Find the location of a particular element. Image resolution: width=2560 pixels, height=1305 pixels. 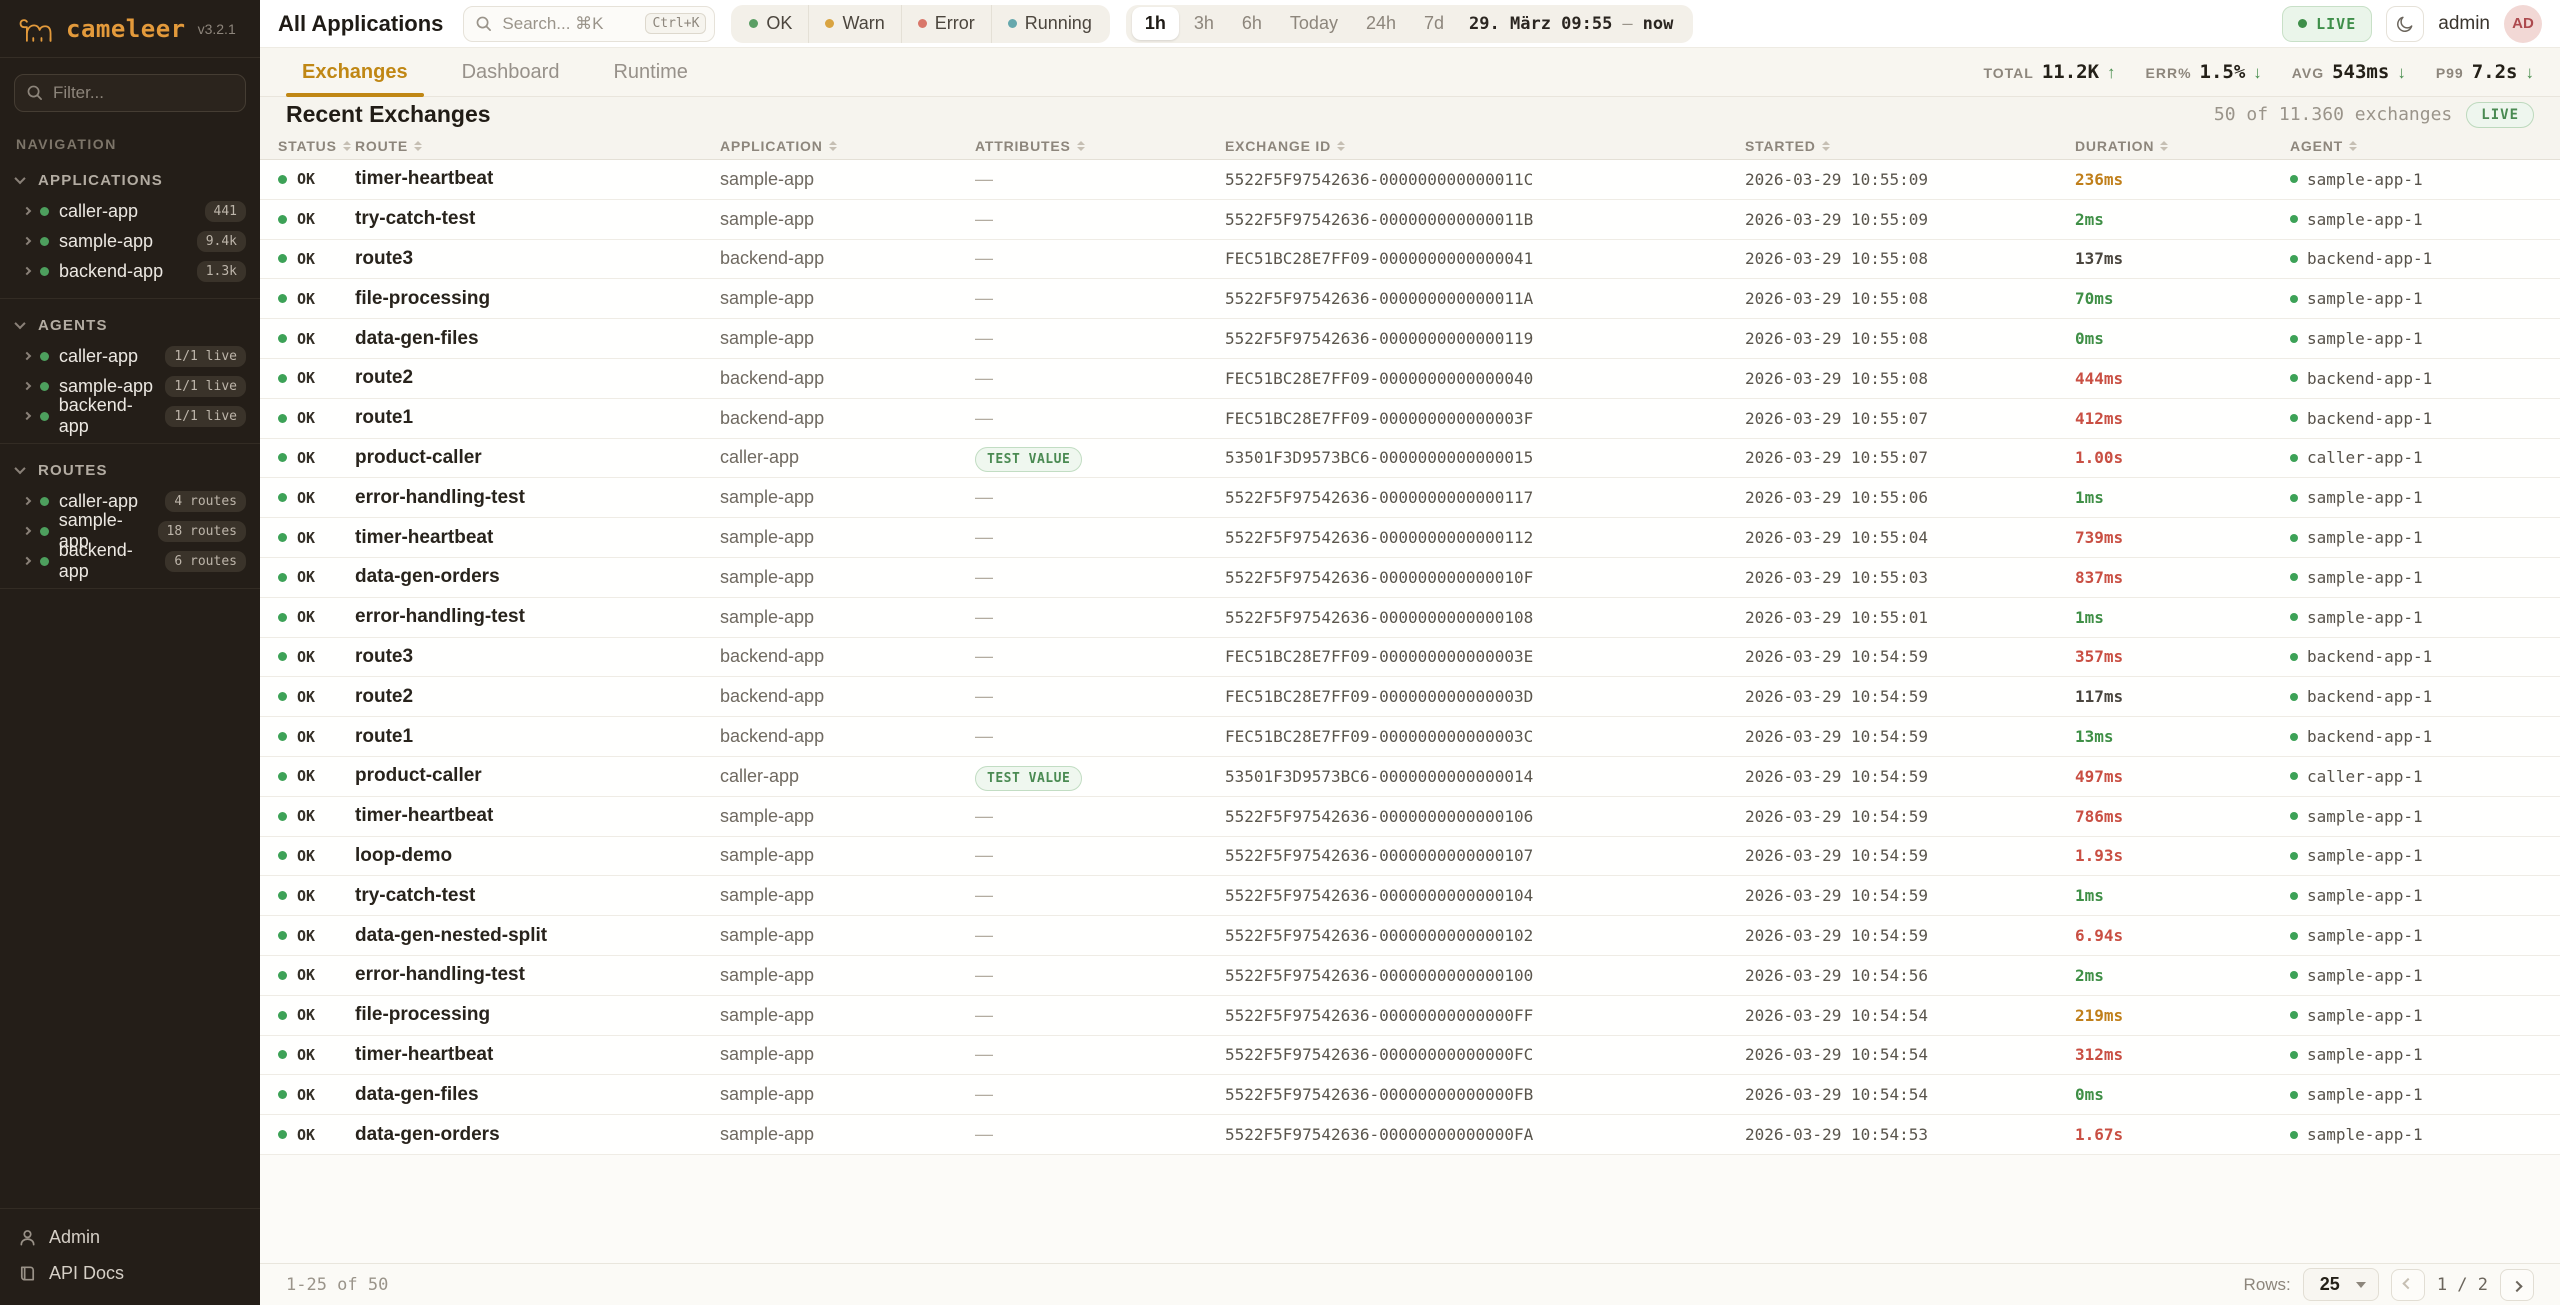

column-header-application: APPLICATION is located at coordinates (847, 146).